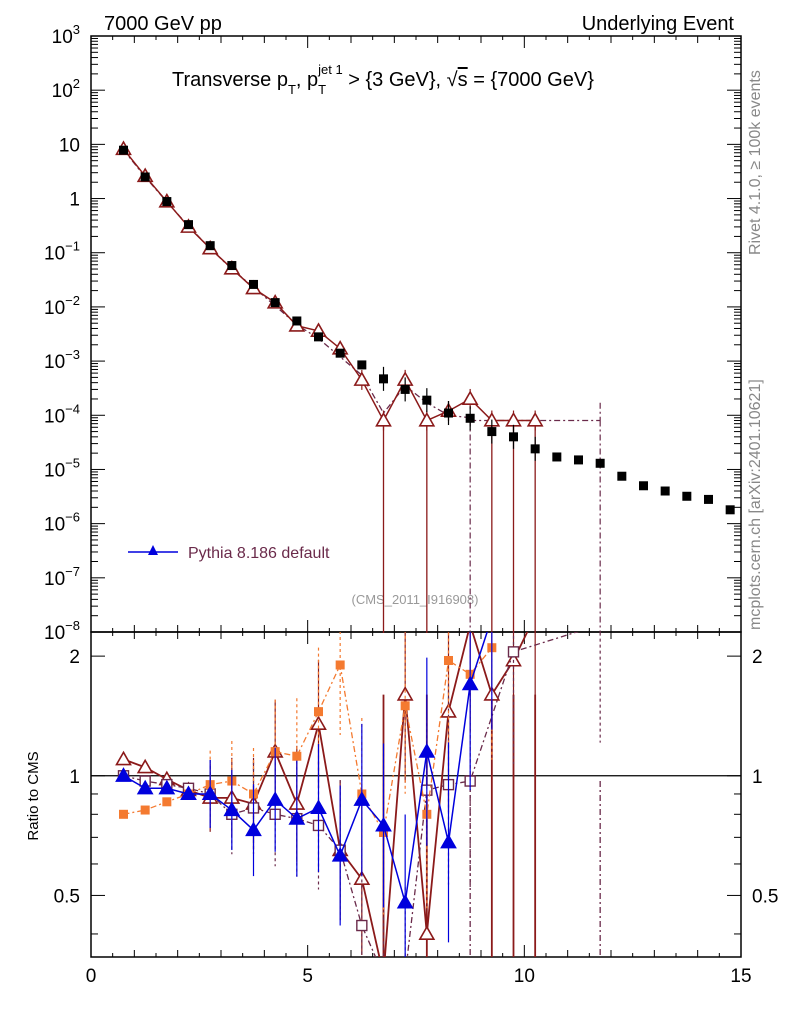 The width and height of the screenshot is (786, 1024). Describe the element at coordinates (153, 550) in the screenshot. I see `legend-marker` at that location.